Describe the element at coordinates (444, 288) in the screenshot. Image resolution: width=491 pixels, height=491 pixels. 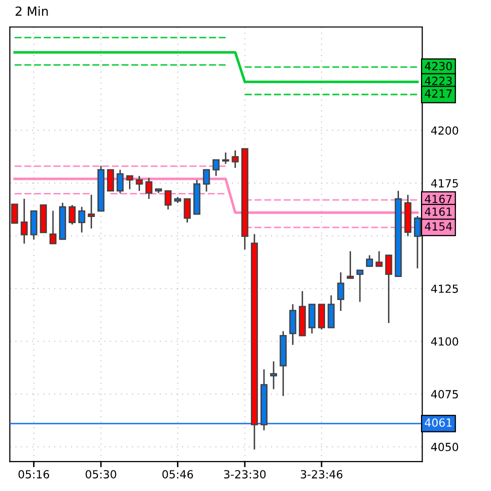
I see `y-tick-label: 4125` at that location.